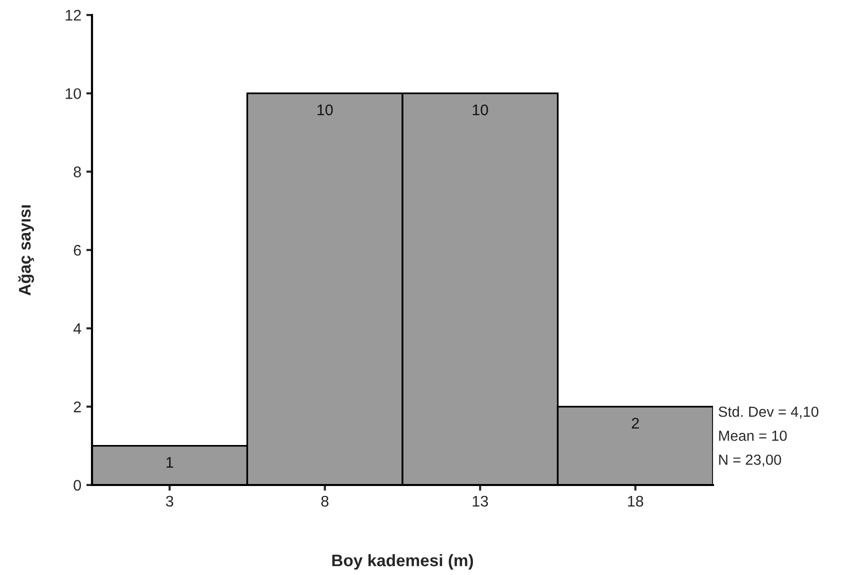  What do you see at coordinates (170, 462) in the screenshot?
I see `data-label: 1` at bounding box center [170, 462].